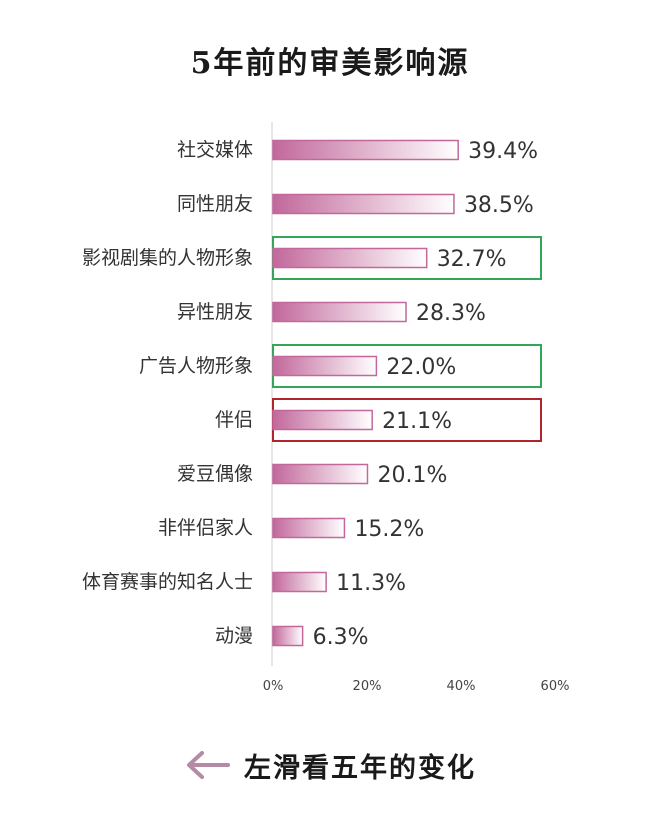 The height and width of the screenshot is (832, 660). What do you see at coordinates (234, 420) in the screenshot?
I see `category-label: 伴侣` at bounding box center [234, 420].